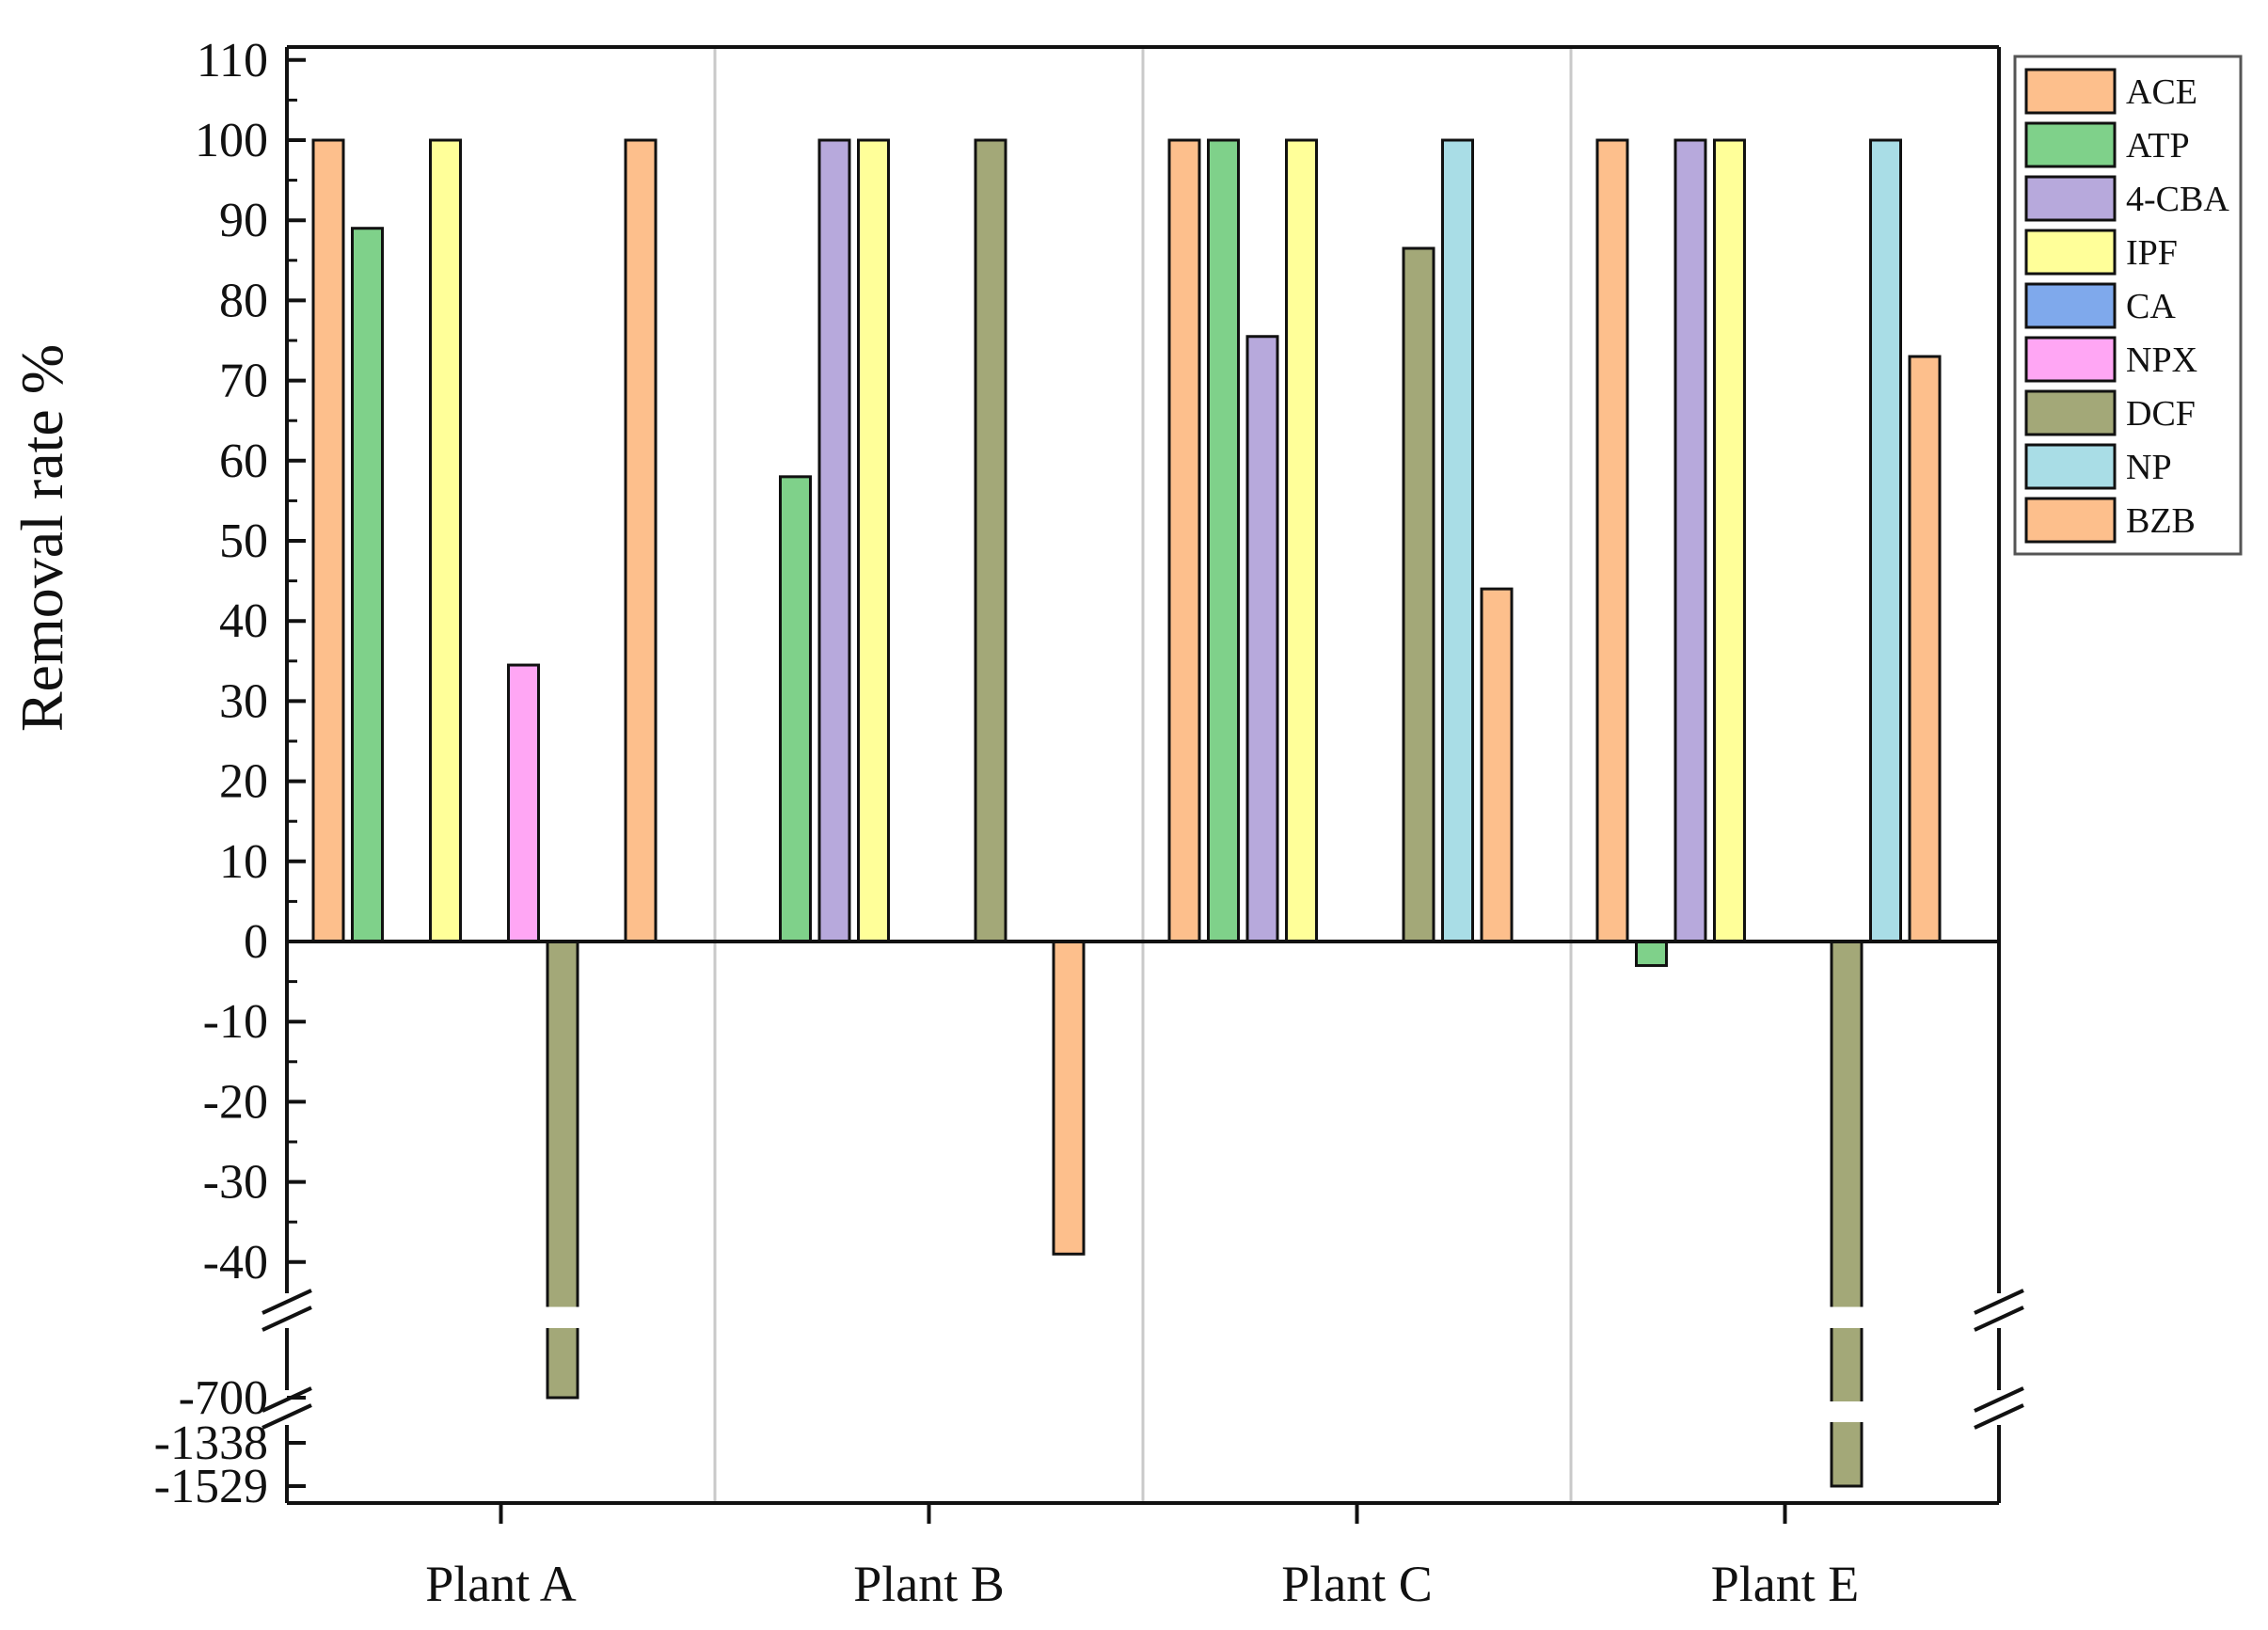  What do you see at coordinates (211, 1486) in the screenshot?
I see `y-break-tick-label: -1529` at bounding box center [211, 1486].